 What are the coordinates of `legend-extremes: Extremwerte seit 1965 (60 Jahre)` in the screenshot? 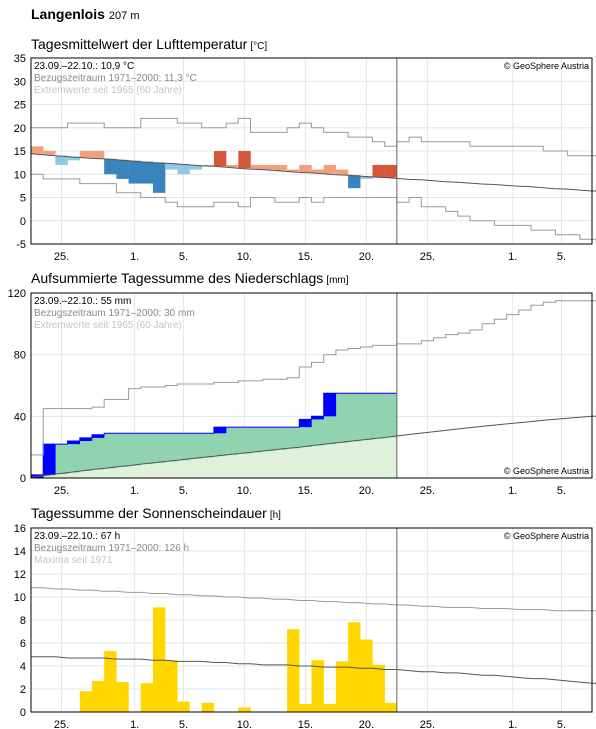 It's located at (108, 90).